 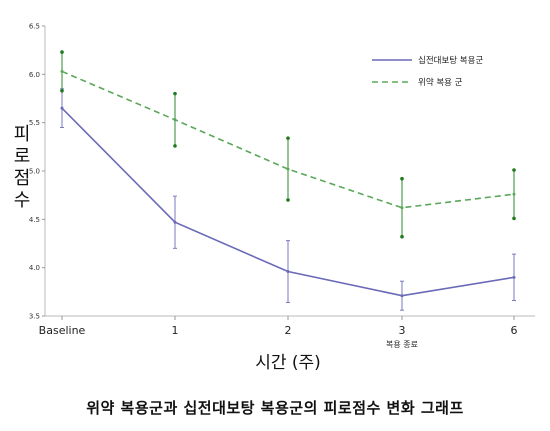 What do you see at coordinates (514, 330) in the screenshot?
I see `x-tick-label: 6` at bounding box center [514, 330].